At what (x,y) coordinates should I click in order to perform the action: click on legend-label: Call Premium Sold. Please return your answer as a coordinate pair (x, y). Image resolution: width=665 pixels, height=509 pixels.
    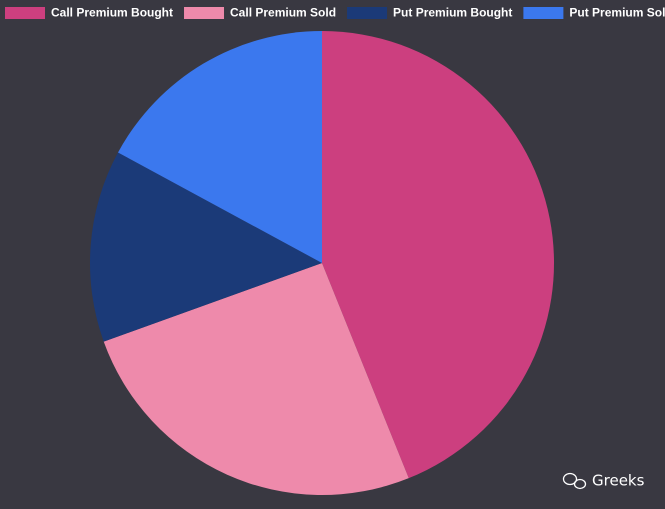
    Looking at the image, I should click on (283, 13).